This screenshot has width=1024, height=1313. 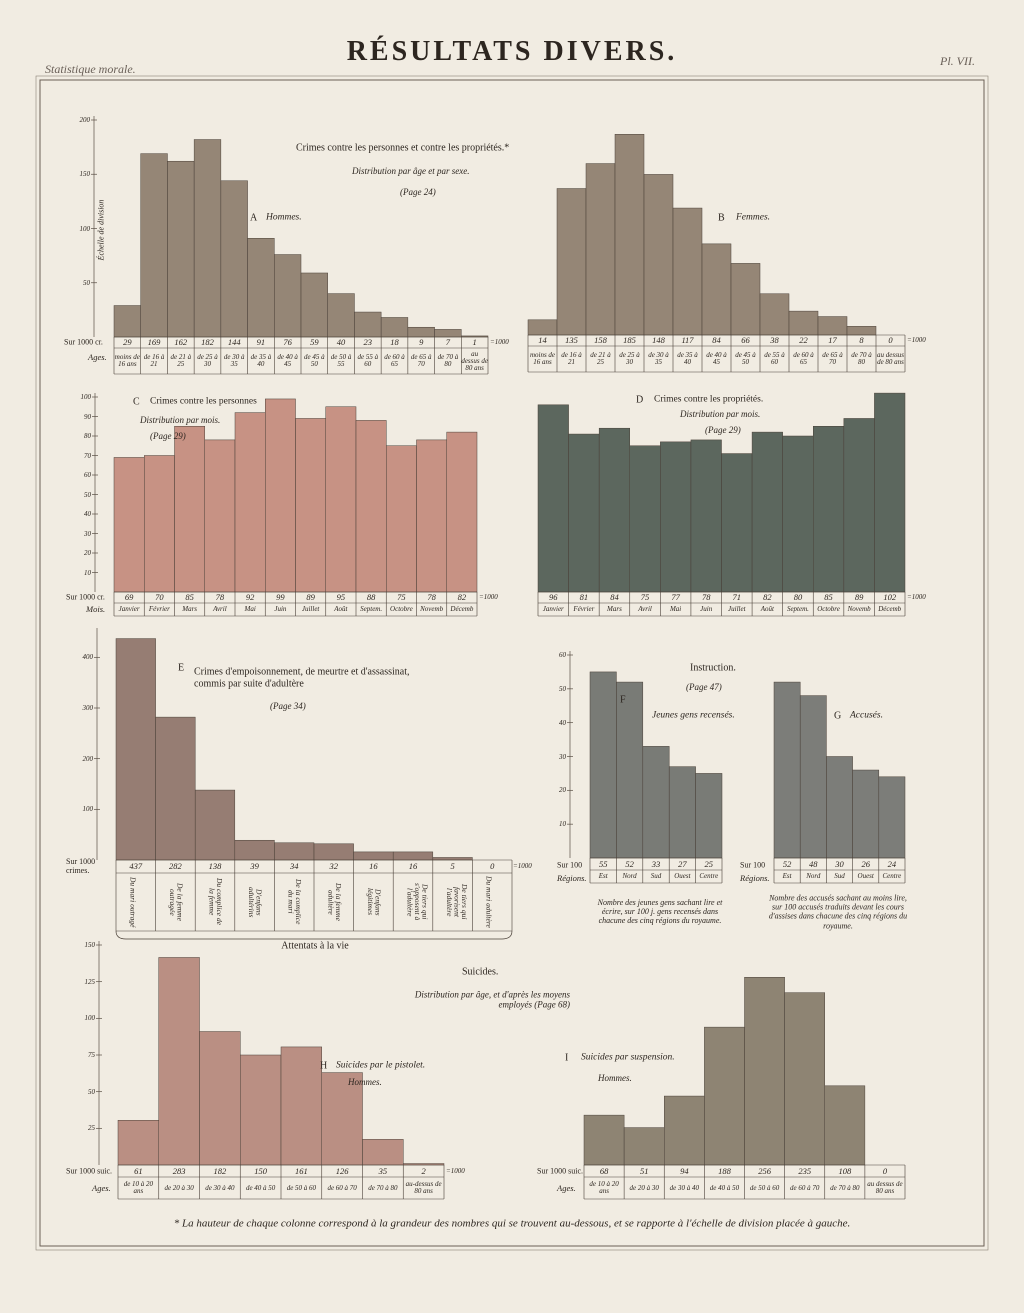 What do you see at coordinates (341, 342) in the screenshot?
I see `value-label: 40` at bounding box center [341, 342].